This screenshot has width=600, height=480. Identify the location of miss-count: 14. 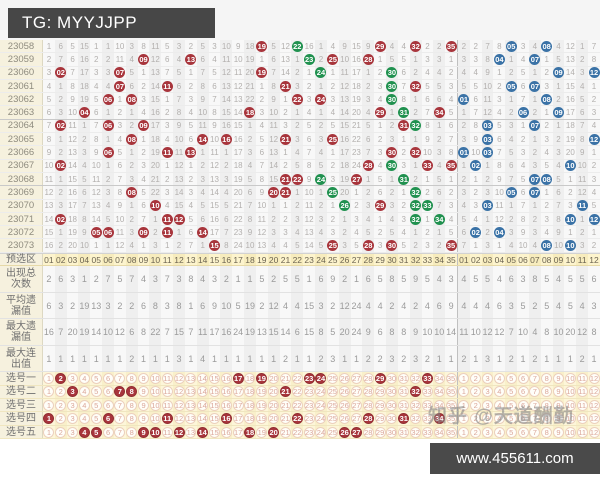
(73, 166).